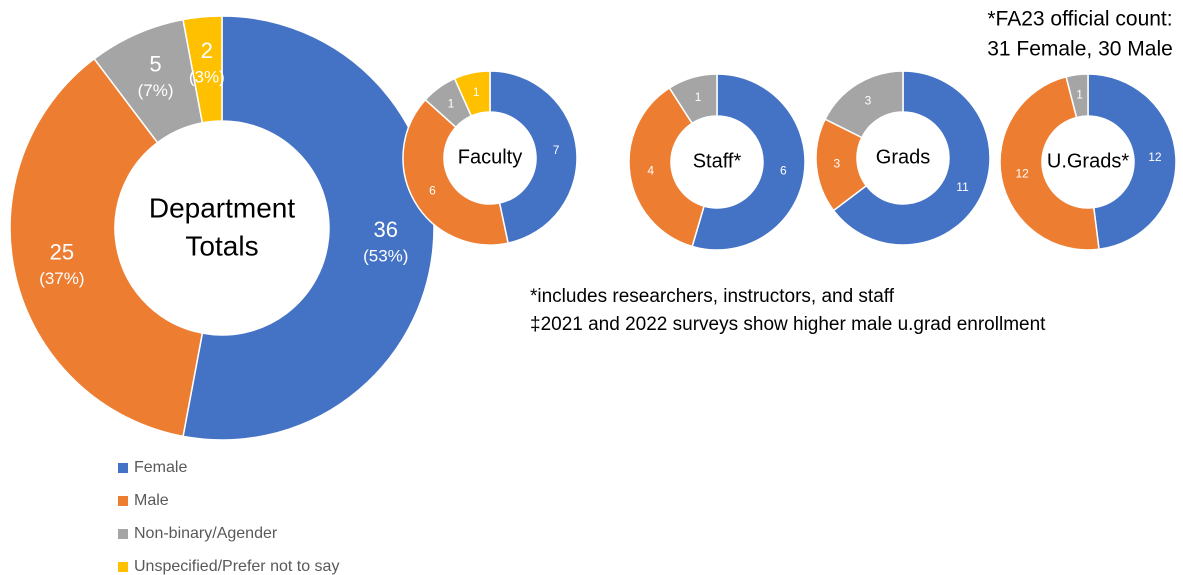 This screenshot has height=575, width=1183. Describe the element at coordinates (222, 207) in the screenshot. I see `center-label: Department` at that location.